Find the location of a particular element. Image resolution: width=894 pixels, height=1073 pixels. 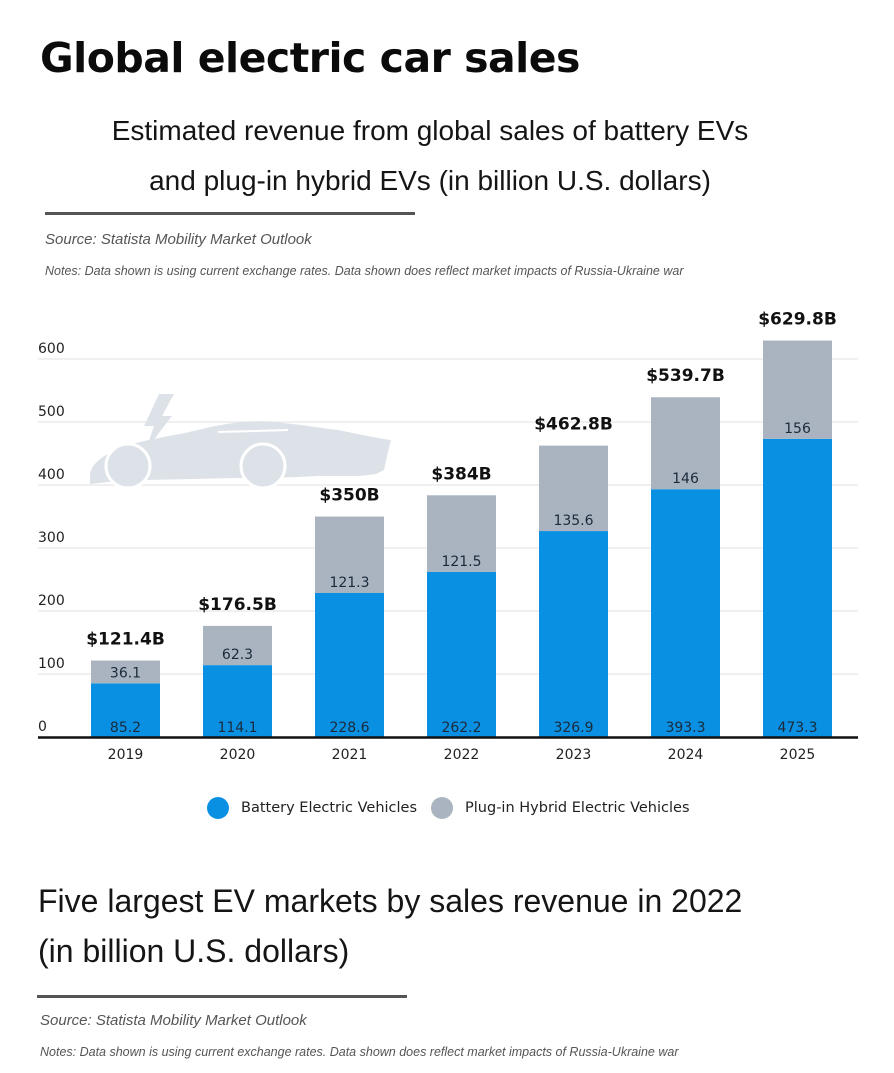

x-tick-label: 2025 is located at coordinates (798, 755).